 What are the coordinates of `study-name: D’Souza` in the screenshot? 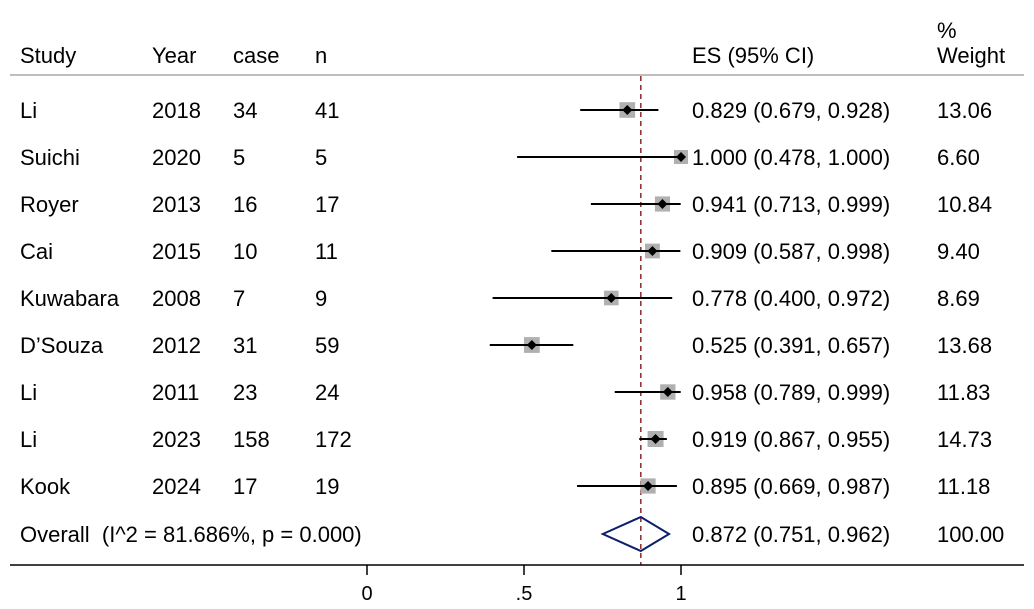 It's located at (62, 345).